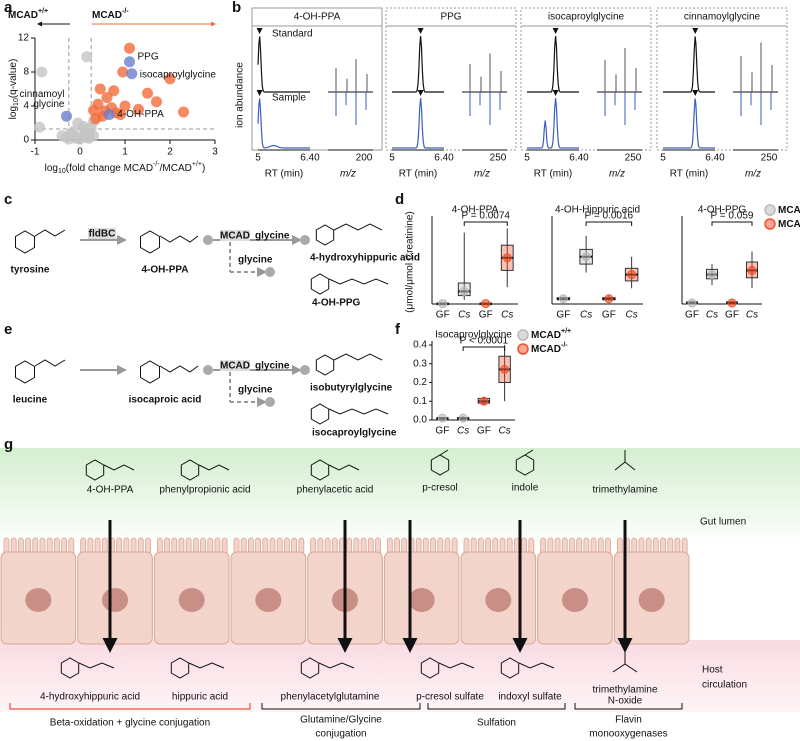  I want to click on p-value: P < 0.0001, so click(484, 341).